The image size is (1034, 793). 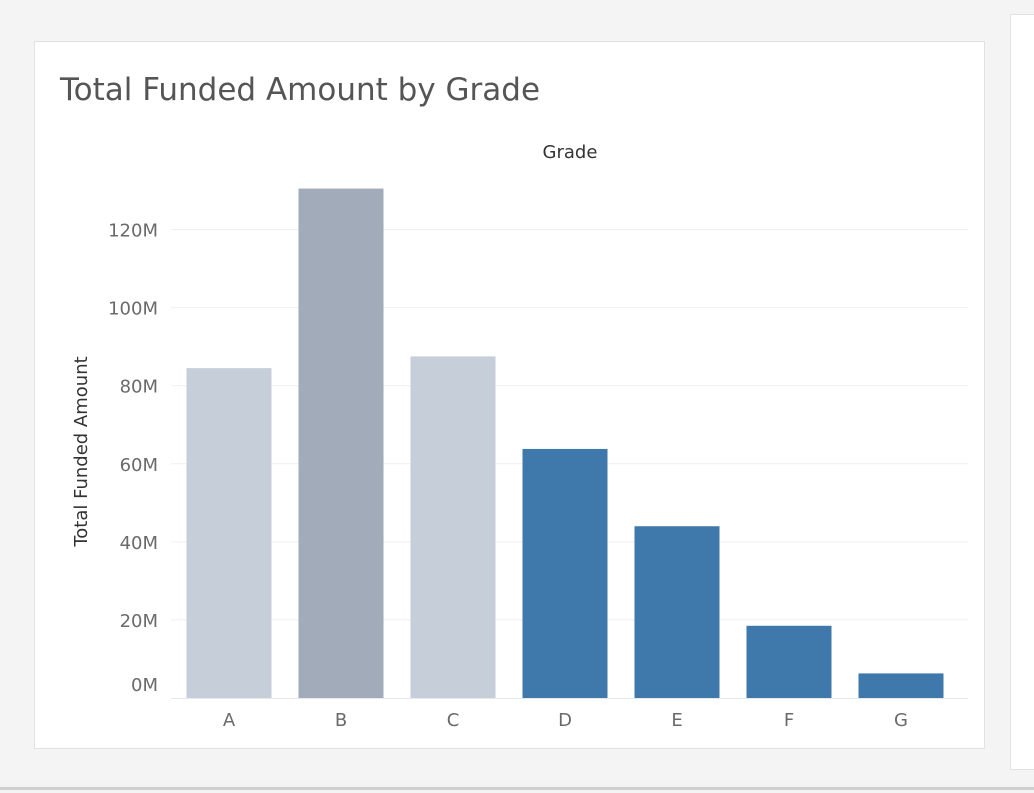 I want to click on y-tick-label: 100M, so click(x=133, y=309).